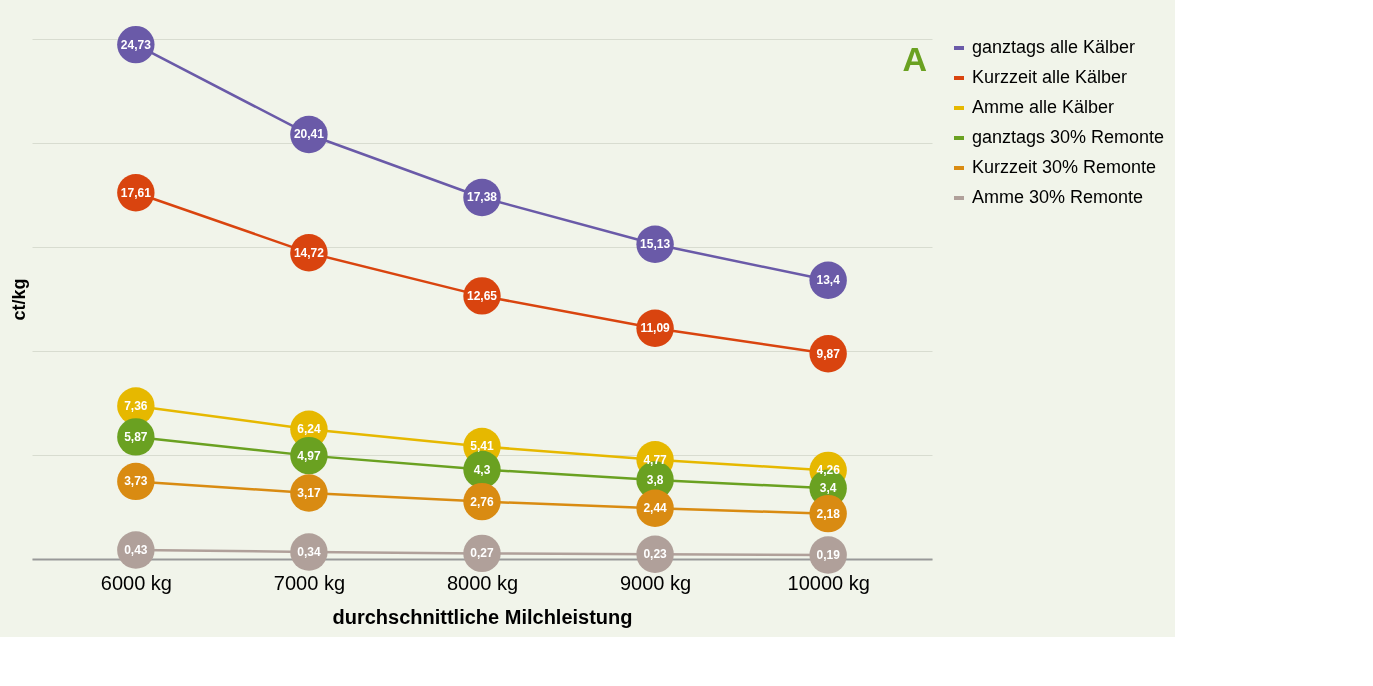 The image size is (1373, 686). Describe the element at coordinates (309, 582) in the screenshot. I see `x-tick-label: 7000 kg` at that location.